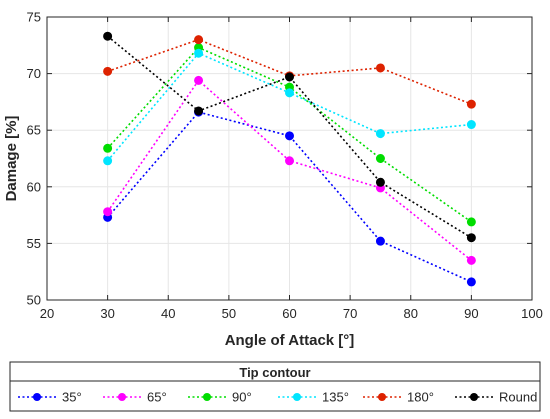 This screenshot has height=419, width=550. Describe the element at coordinates (34, 73) in the screenshot. I see `y-tick-label: 70` at that location.